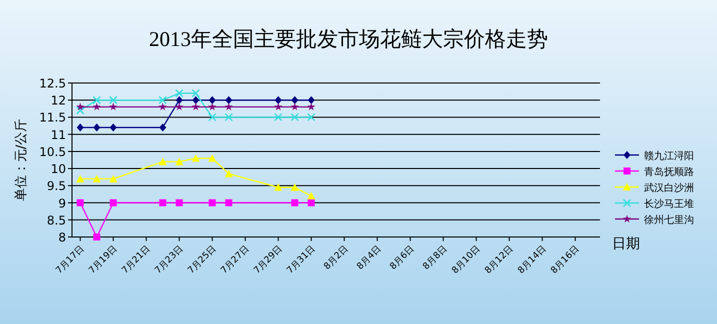 This screenshot has width=717, height=324. I want to click on x-tick-label: 8月4日, so click(369, 258).